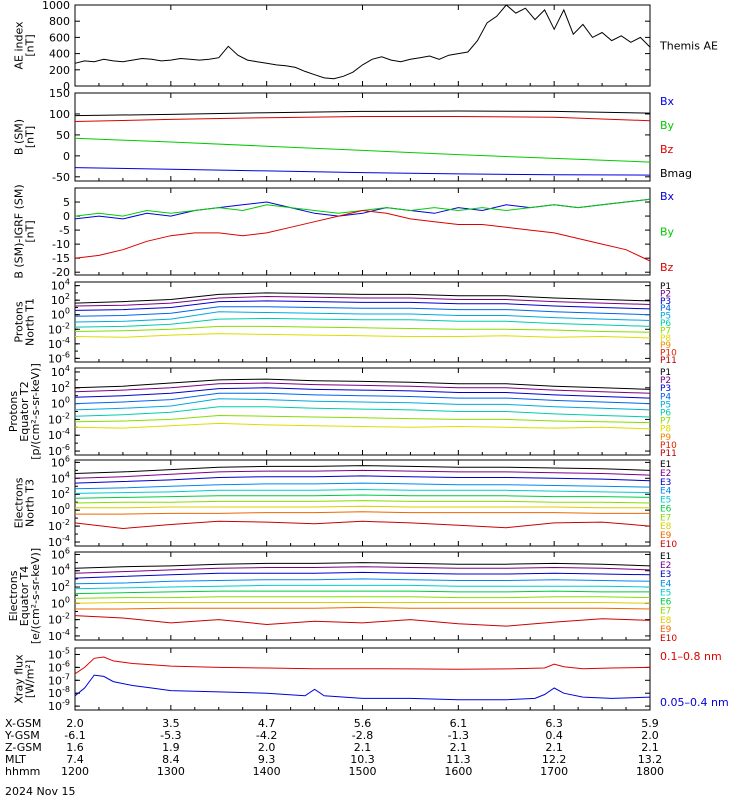 The width and height of the screenshot is (750, 800). I want to click on y-tick-label: 600, so click(59, 37).